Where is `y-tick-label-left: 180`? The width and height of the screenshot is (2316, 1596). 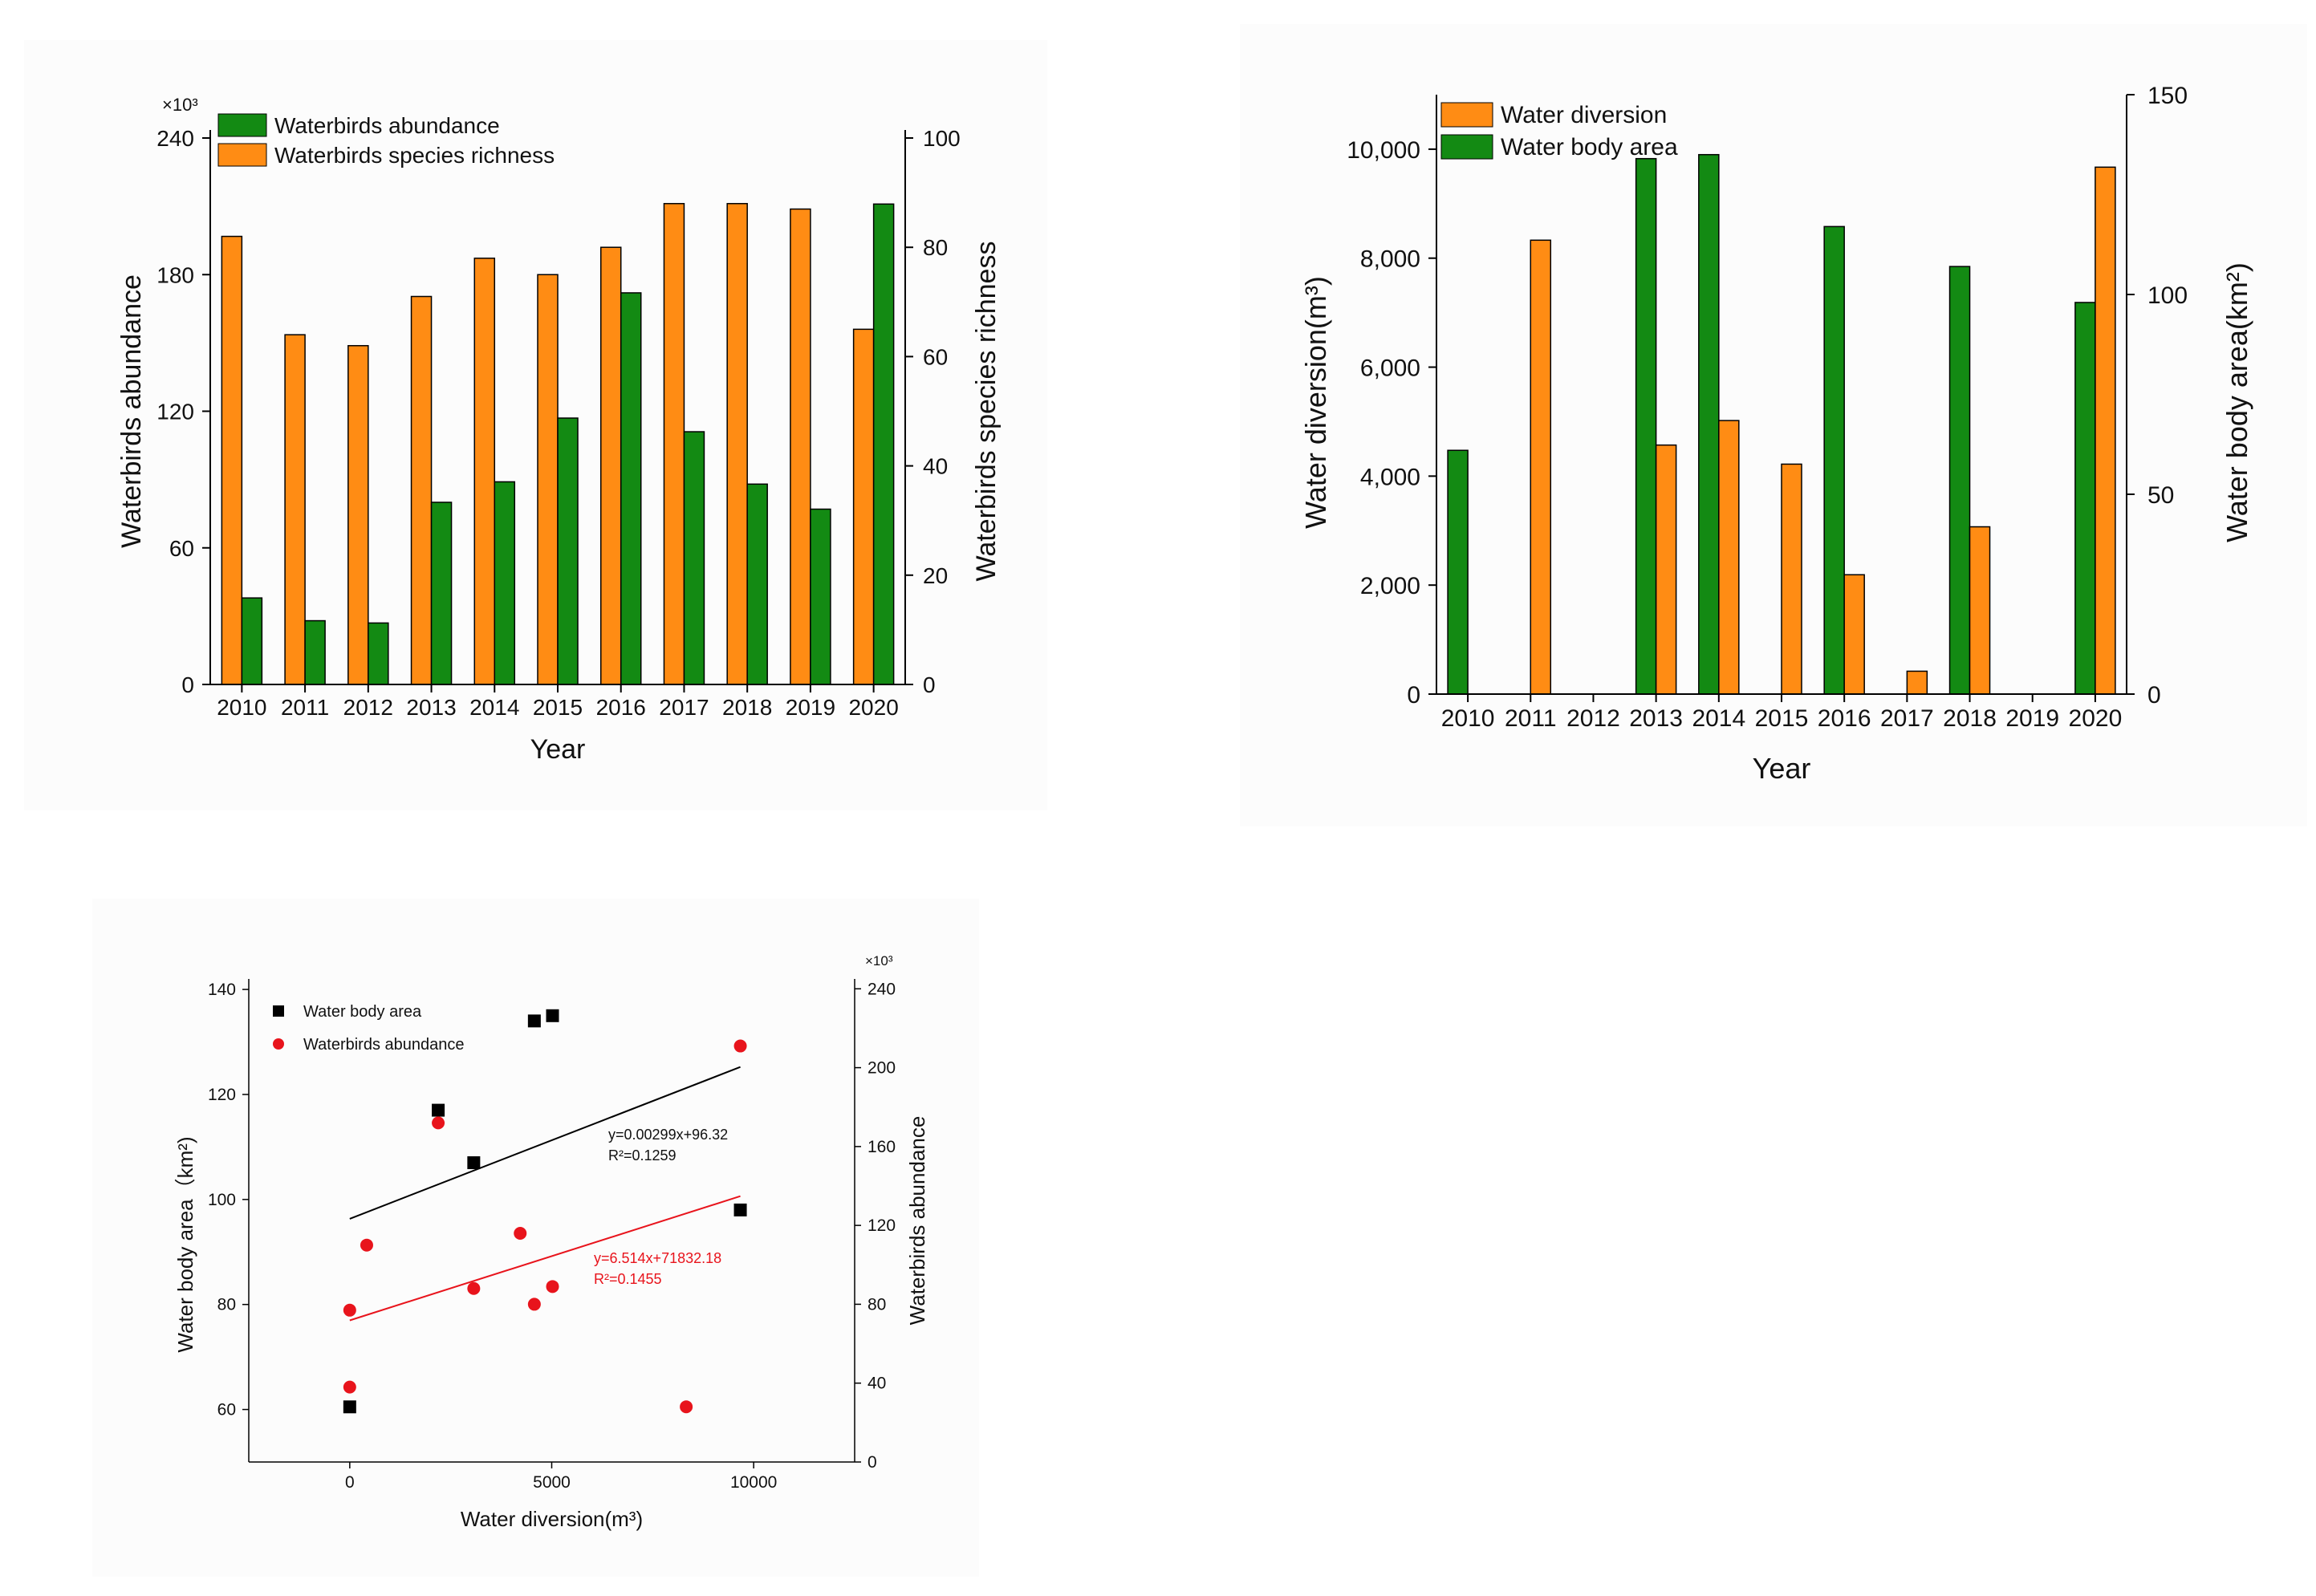 y-tick-label-left: 180 is located at coordinates (175, 274).